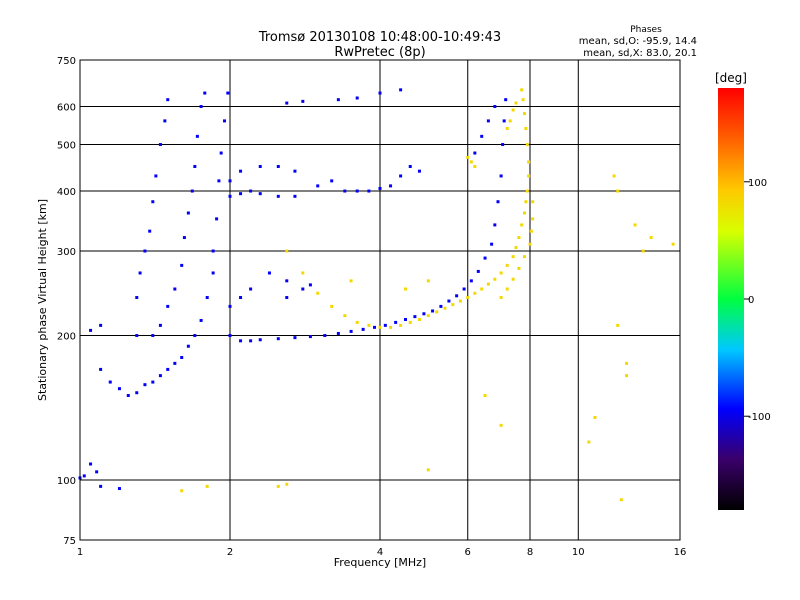  What do you see at coordinates (66, 252) in the screenshot?
I see `y-tick-label: 300` at bounding box center [66, 252].